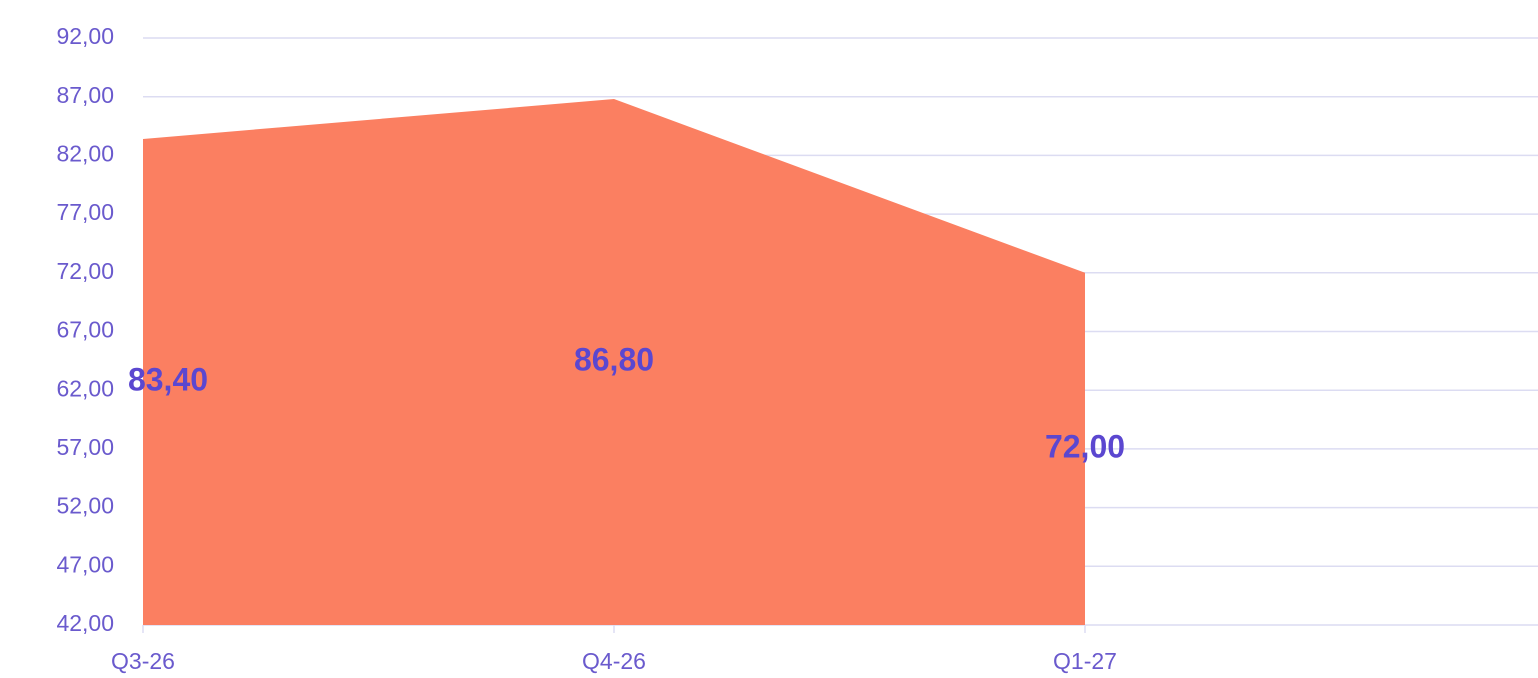  I want to click on y-tick-label: 57,00, so click(85, 447).